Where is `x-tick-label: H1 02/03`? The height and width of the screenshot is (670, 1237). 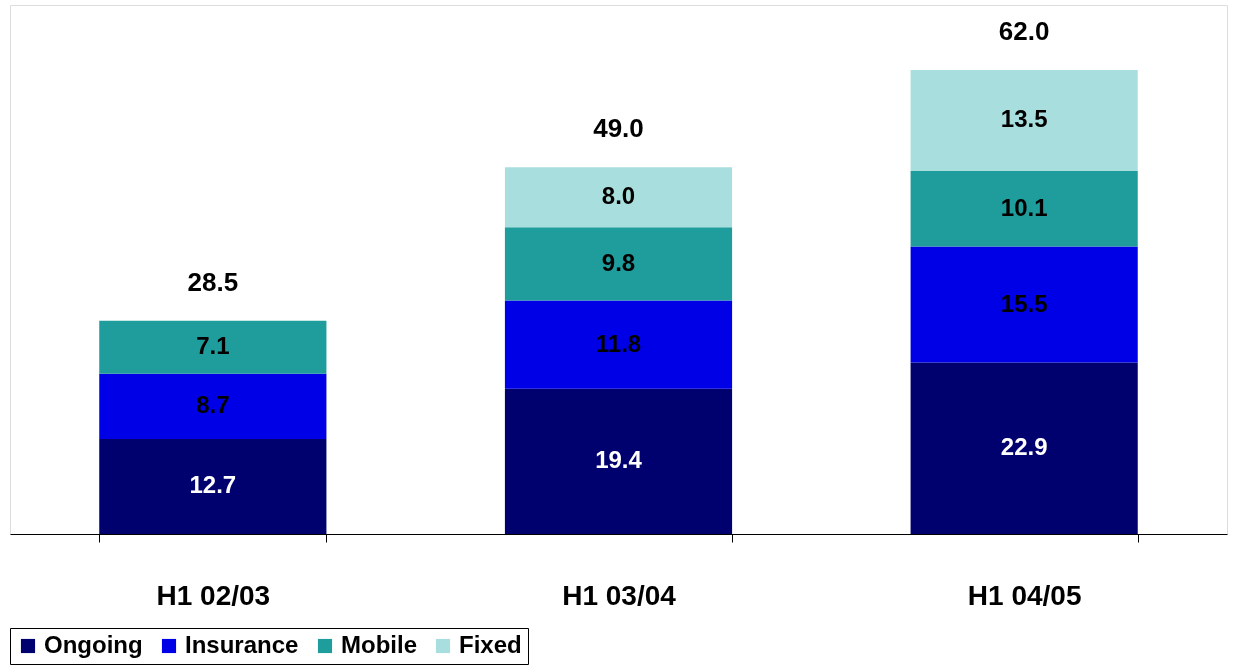 x-tick-label: H1 02/03 is located at coordinates (213, 595).